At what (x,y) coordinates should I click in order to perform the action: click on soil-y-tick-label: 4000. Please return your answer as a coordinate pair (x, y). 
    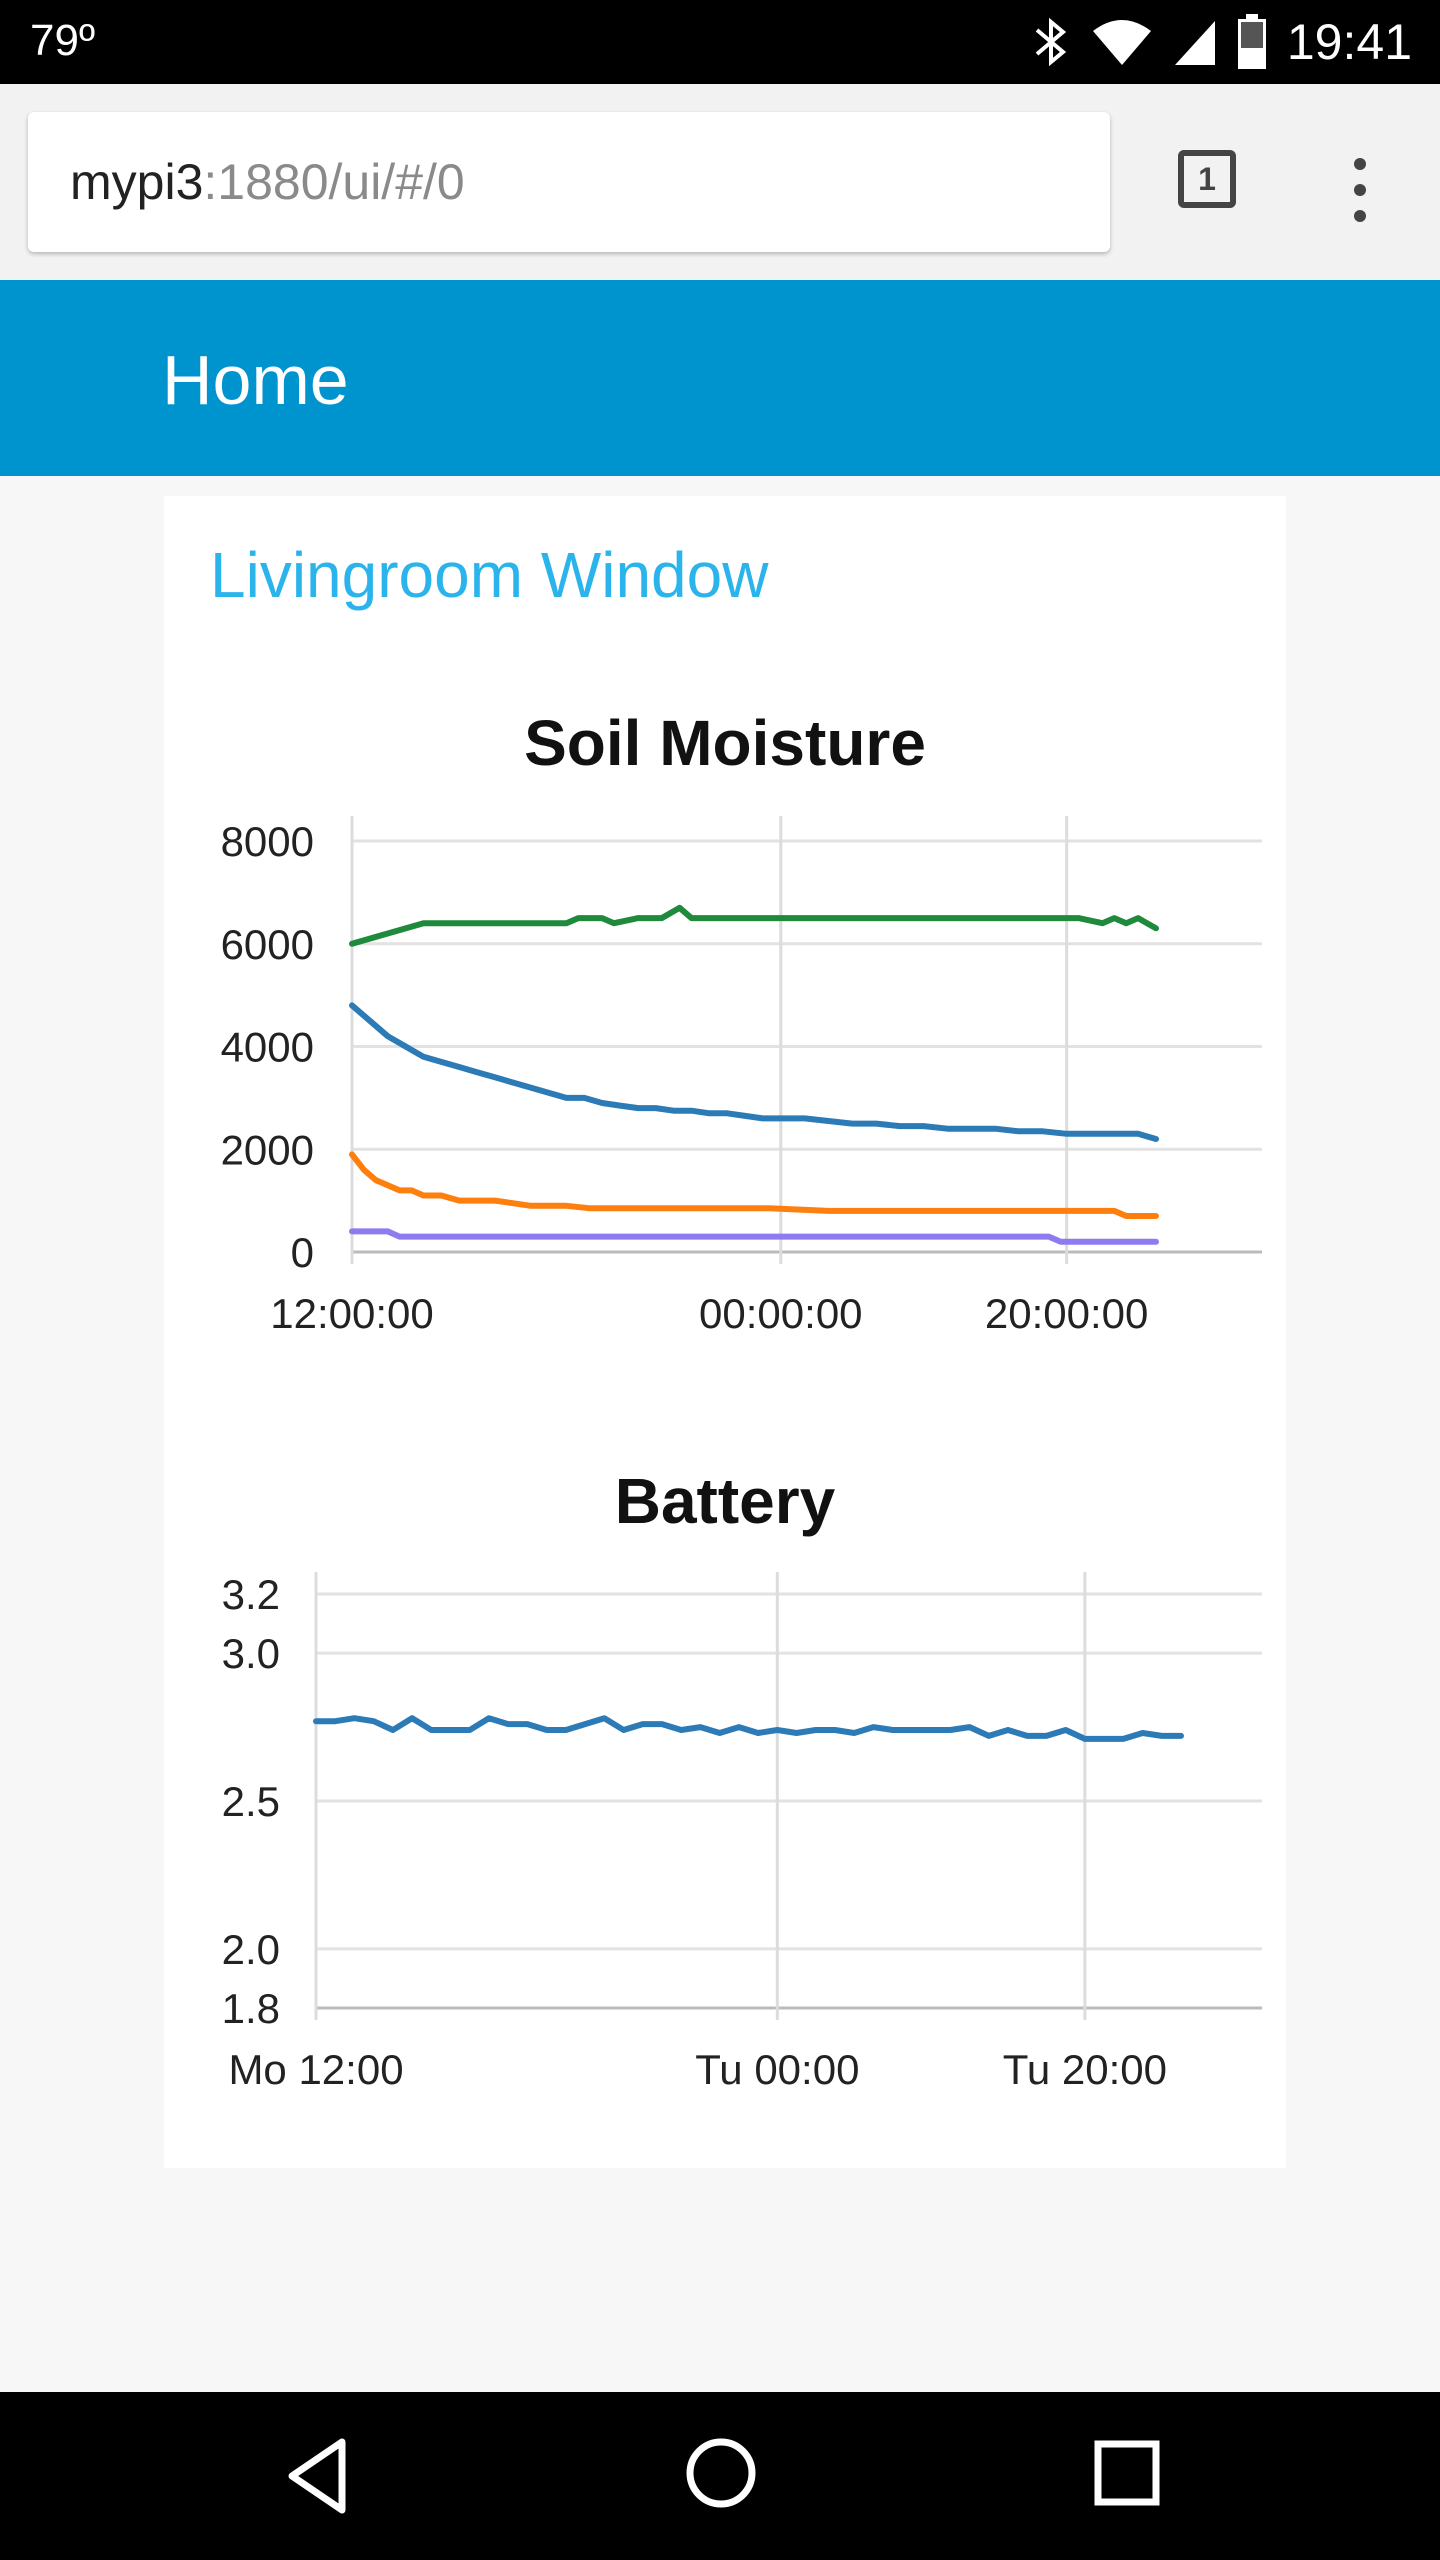
    Looking at the image, I should click on (267, 1047).